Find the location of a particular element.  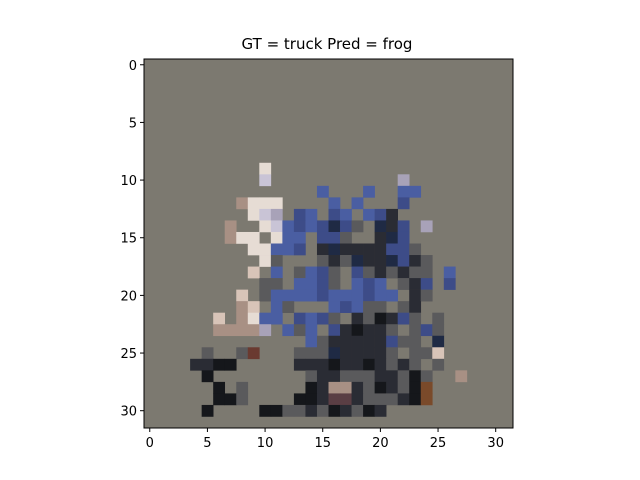

y-tick-label: 25 is located at coordinates (128, 354).